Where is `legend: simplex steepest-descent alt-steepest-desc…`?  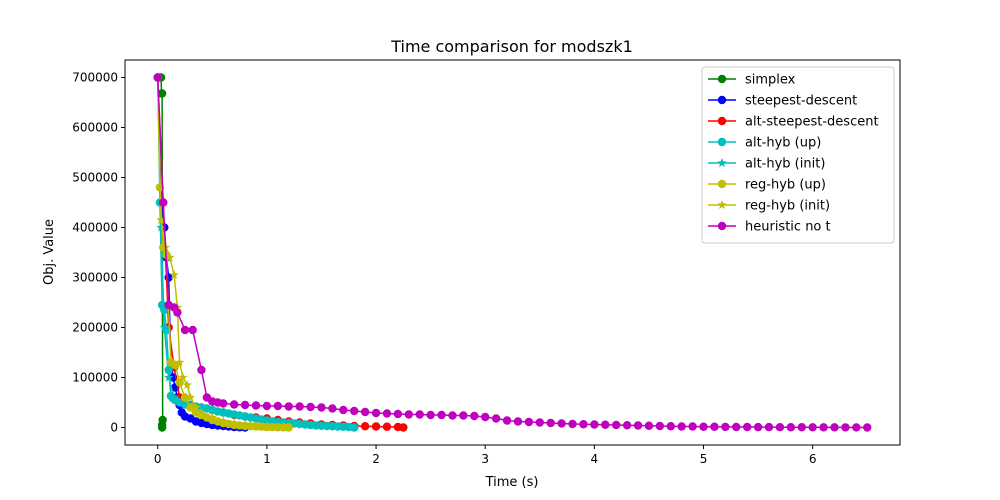 legend: simplex steepest-descent alt-steepest-desc… is located at coordinates (798, 155).